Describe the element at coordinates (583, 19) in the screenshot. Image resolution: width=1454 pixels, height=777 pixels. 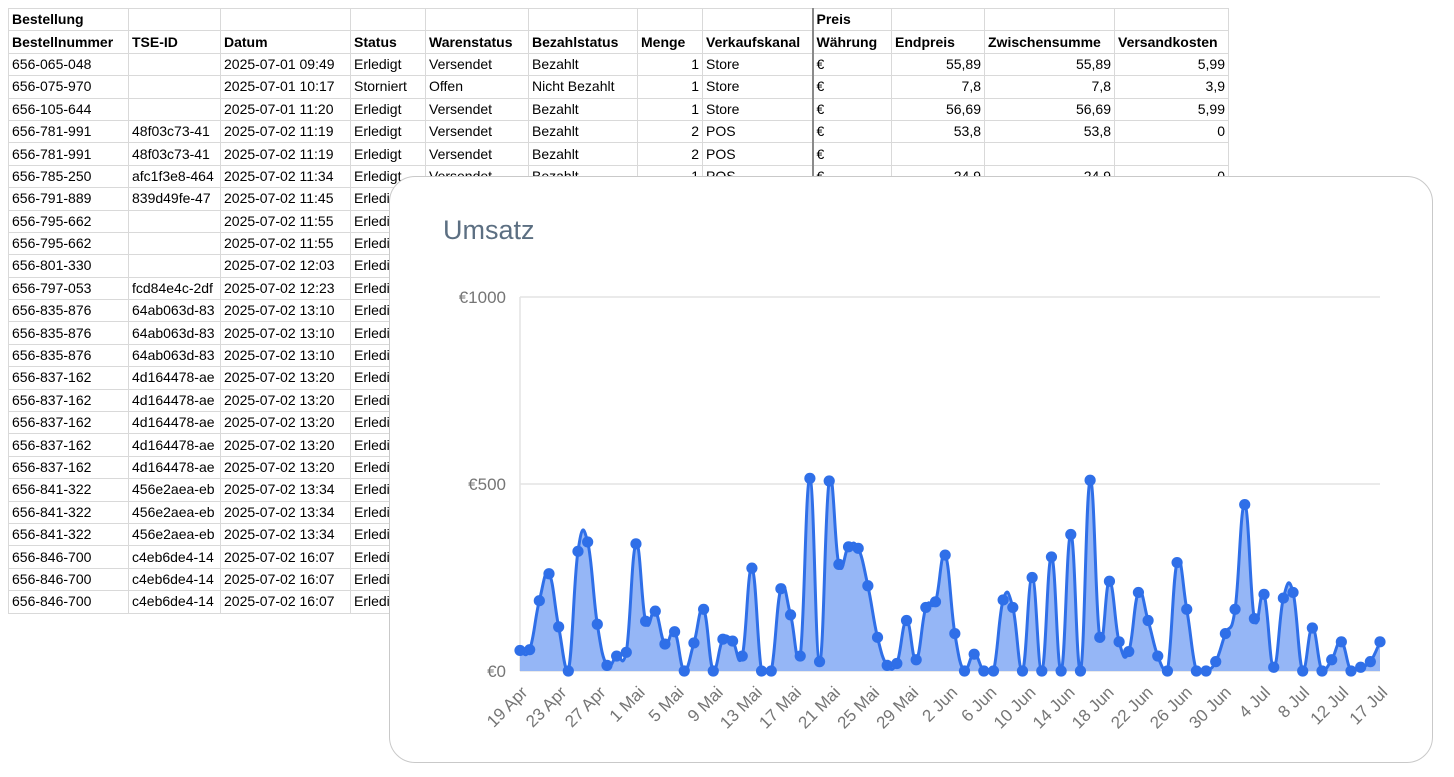
I see `cell-payment-status` at that location.